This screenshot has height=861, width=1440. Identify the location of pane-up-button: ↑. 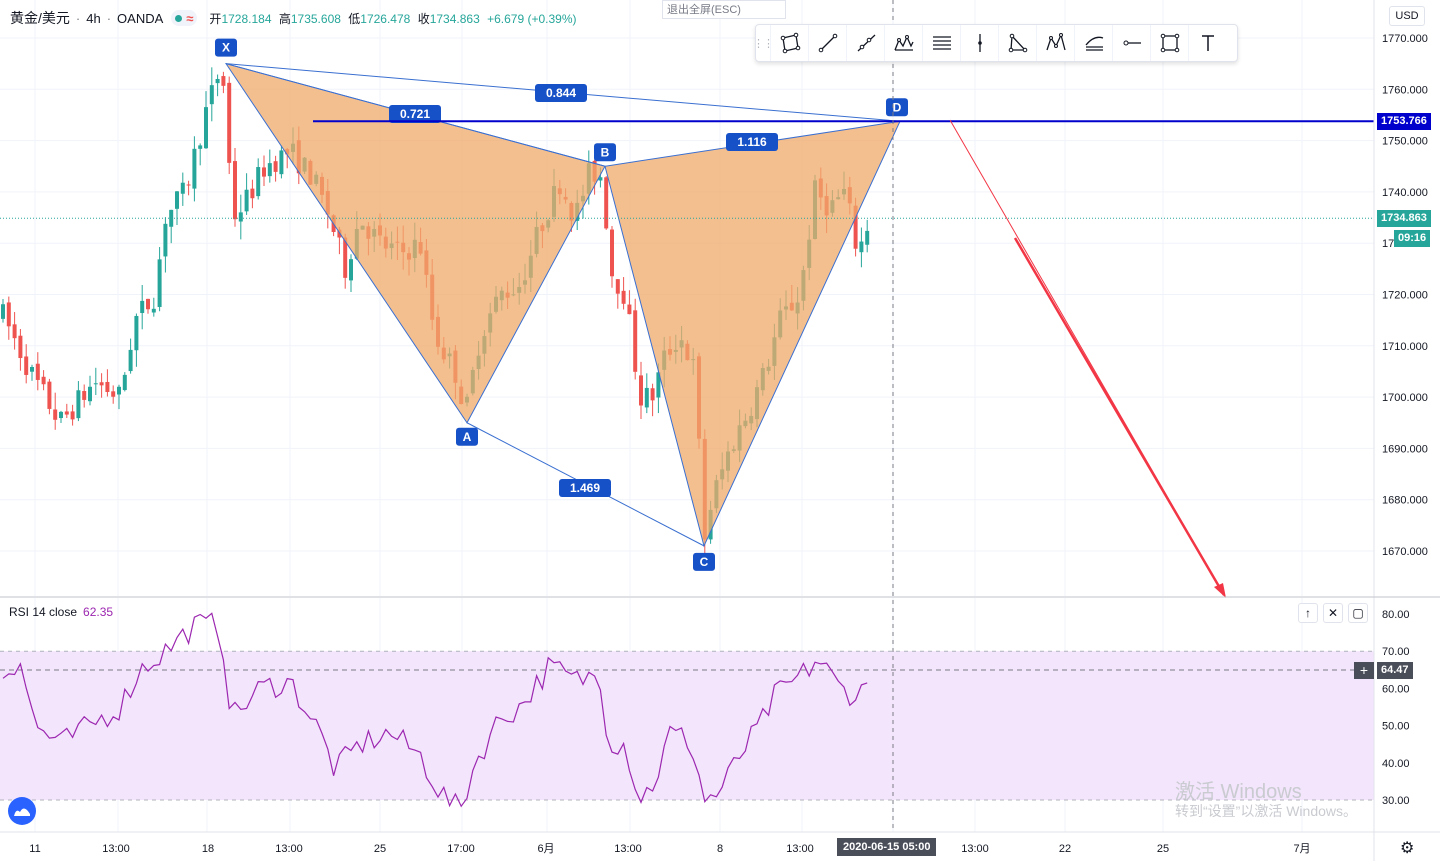
(1308, 613).